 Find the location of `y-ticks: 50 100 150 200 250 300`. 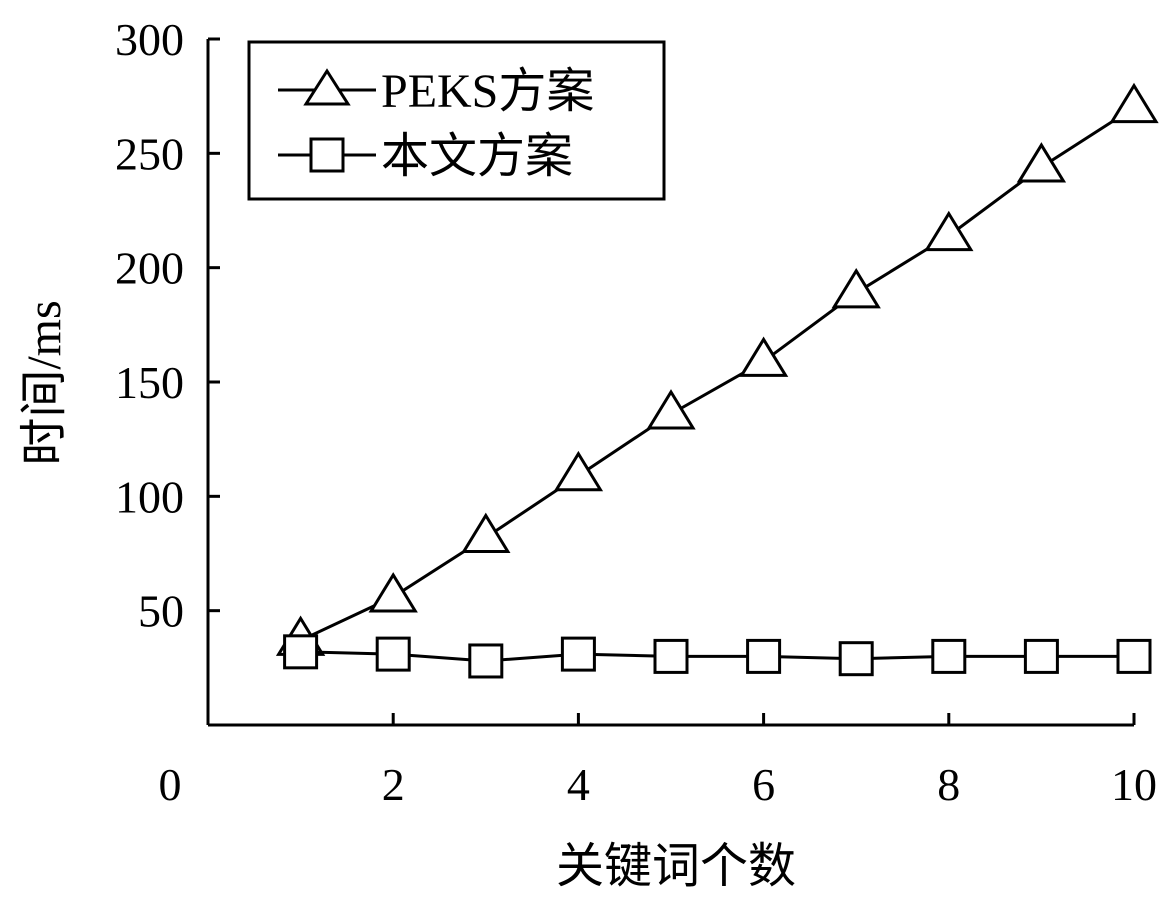

y-ticks: 50 100 150 200 250 300 is located at coordinates (167, 325).